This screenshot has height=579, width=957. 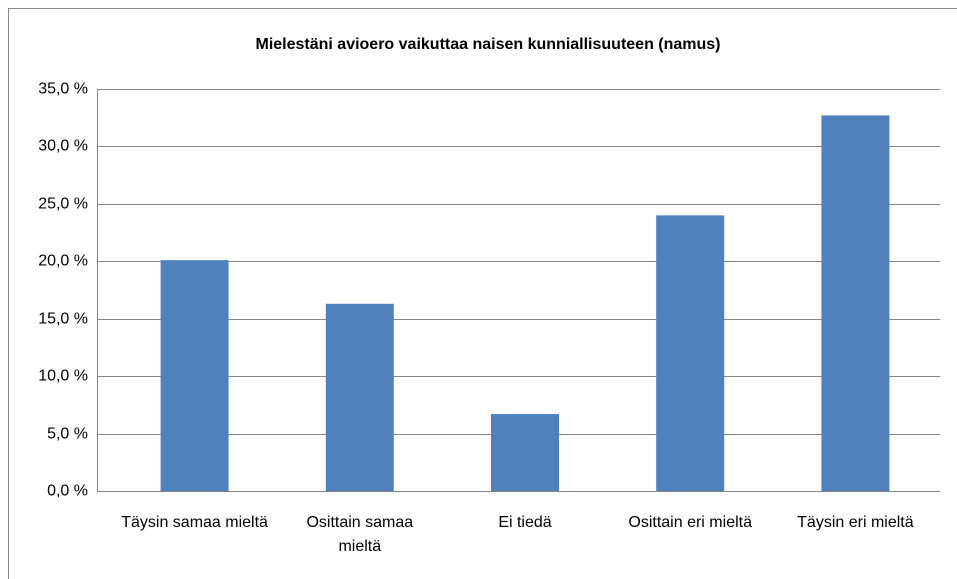 What do you see at coordinates (360, 534) in the screenshot?
I see `x-tick-label: Osittain samaa mieltä` at bounding box center [360, 534].